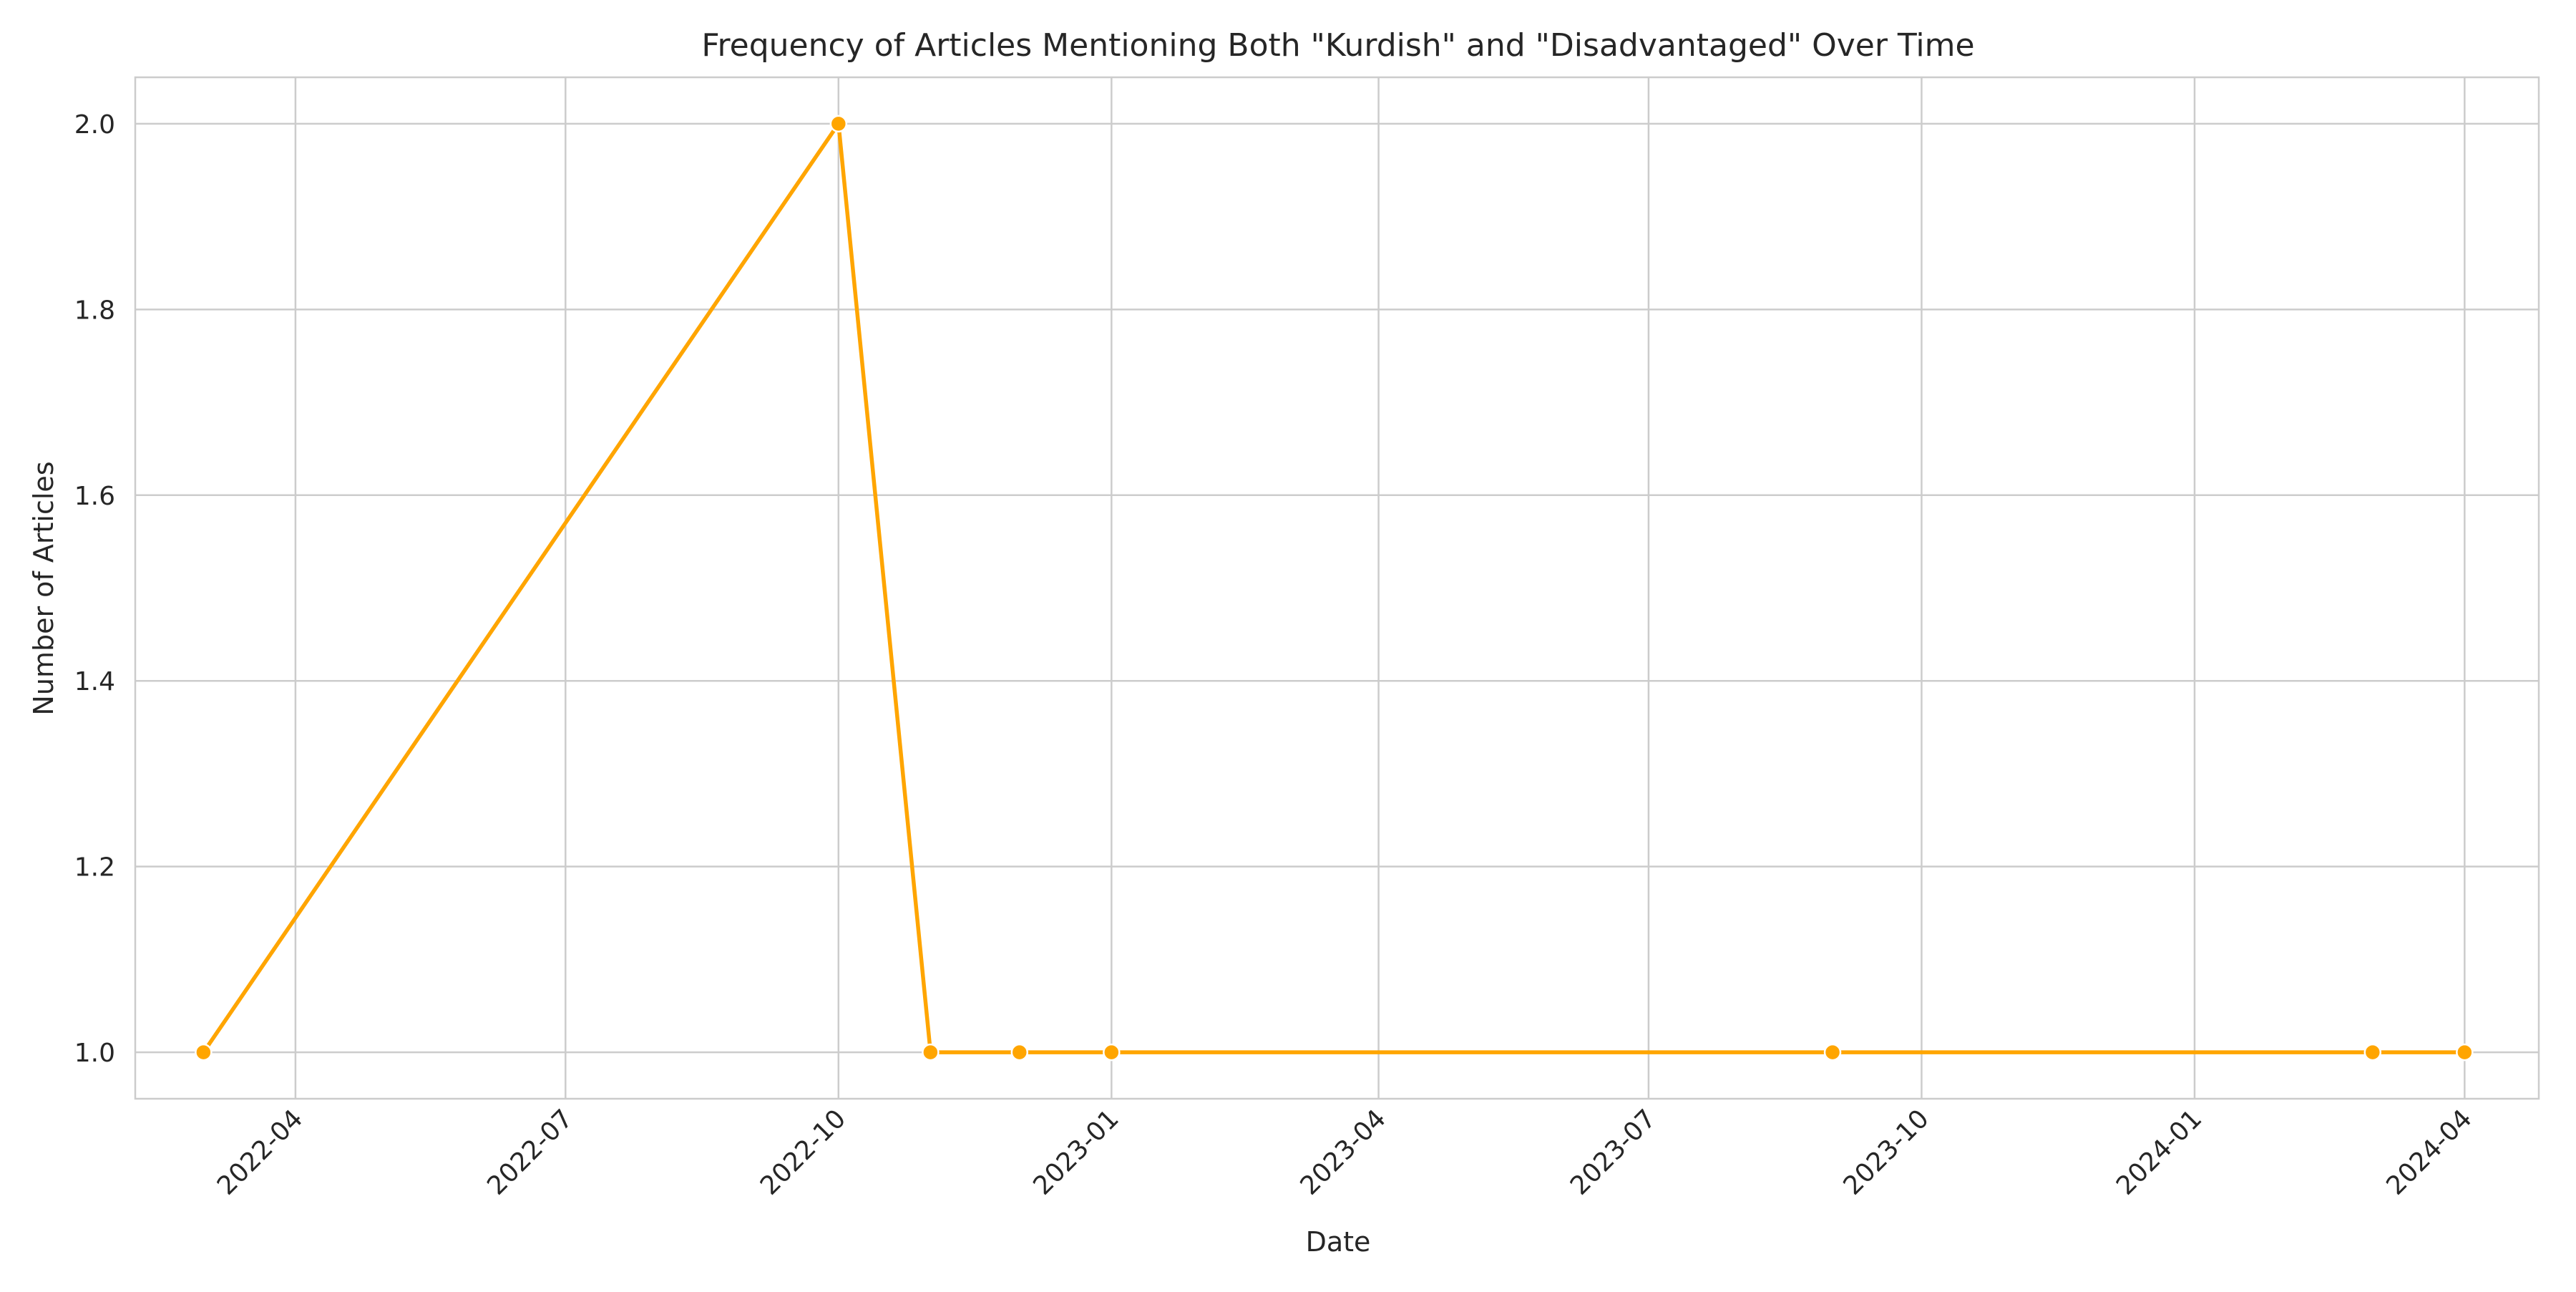 The height and width of the screenshot is (1292, 2576). I want to click on y-tick-label: 1.2, so click(94, 868).